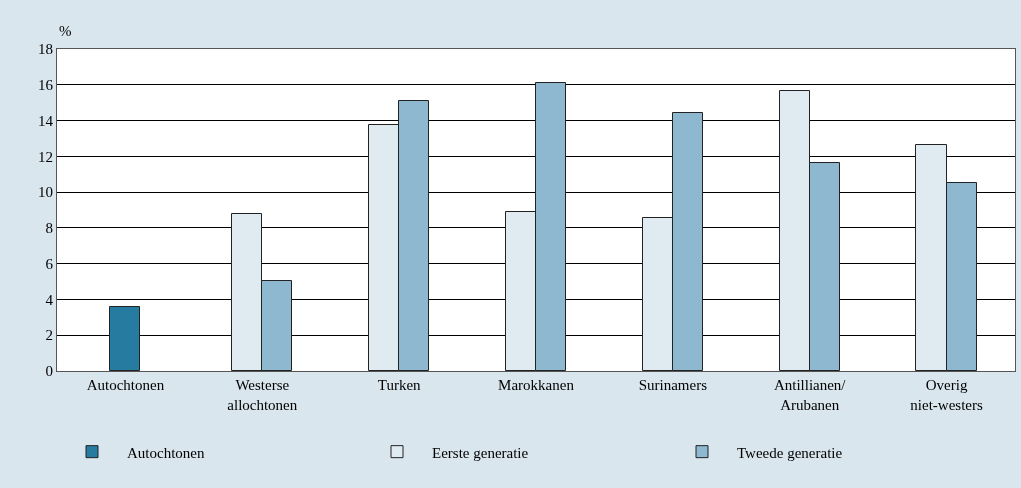  I want to click on x-tick-label: Marokkanen, so click(536, 385).